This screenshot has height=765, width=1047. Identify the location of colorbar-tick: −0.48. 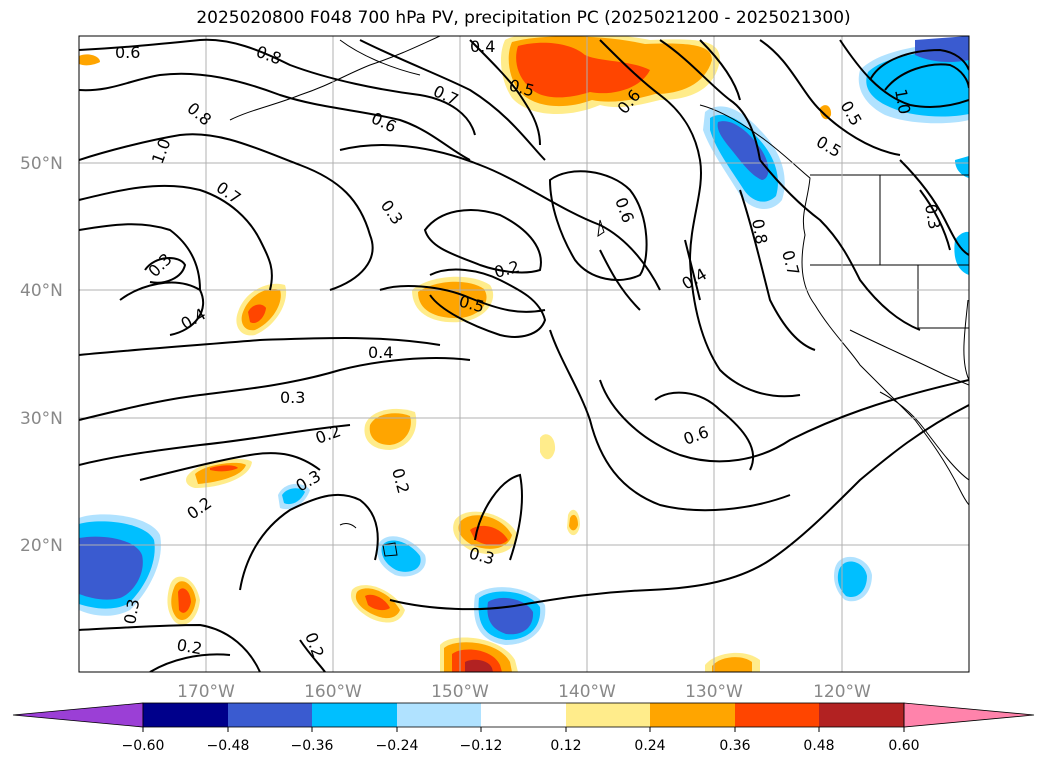
(228, 746).